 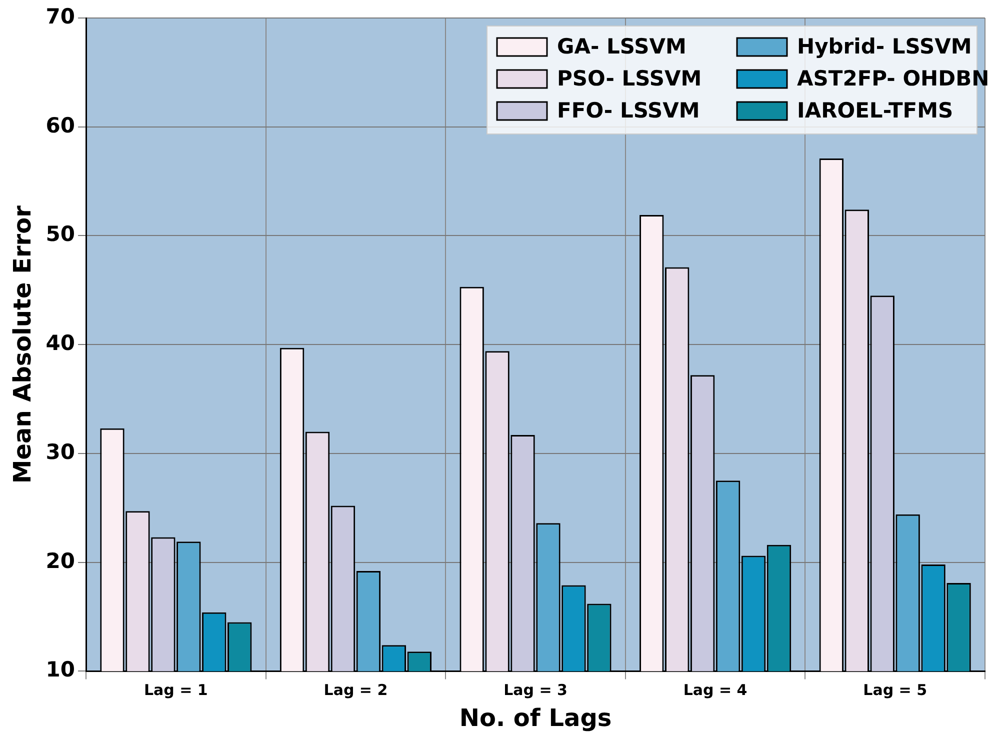 What do you see at coordinates (875, 110) in the screenshot?
I see `legend-label: IAROEL-TFMS` at bounding box center [875, 110].